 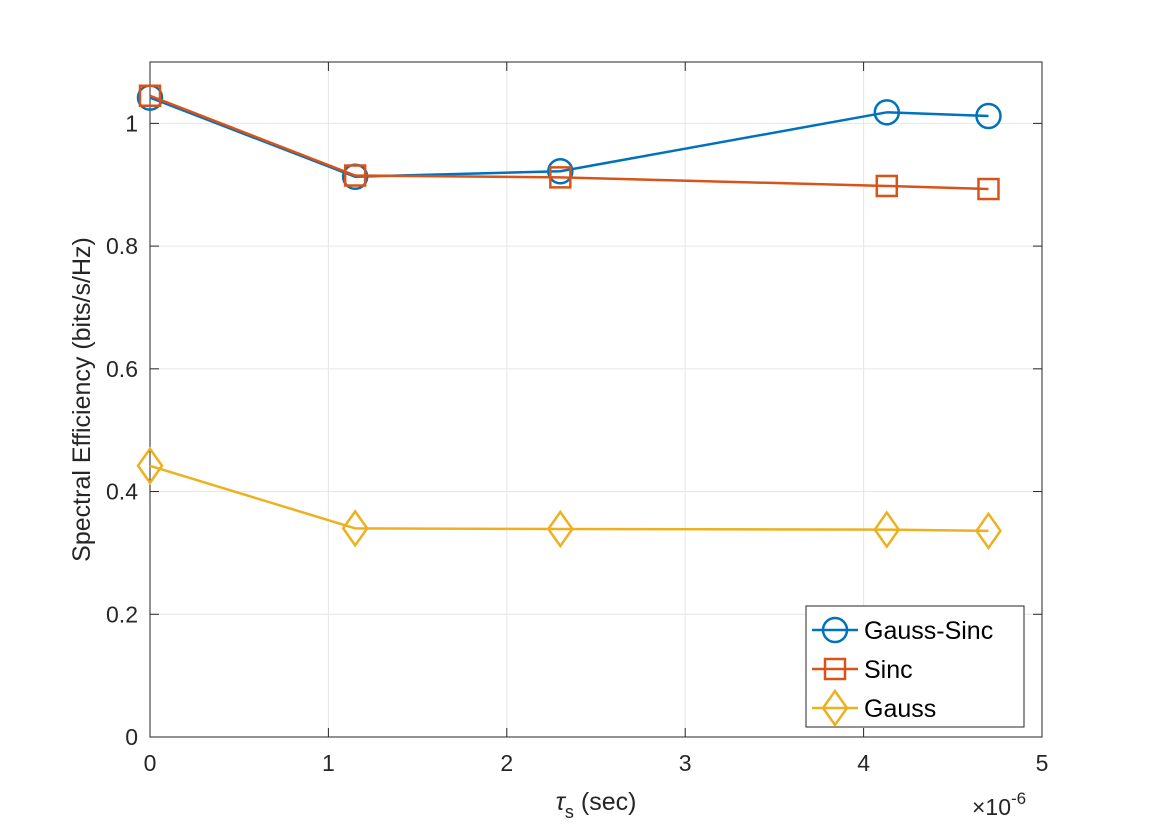 I want to click on series-gauss, so click(x=569, y=498).